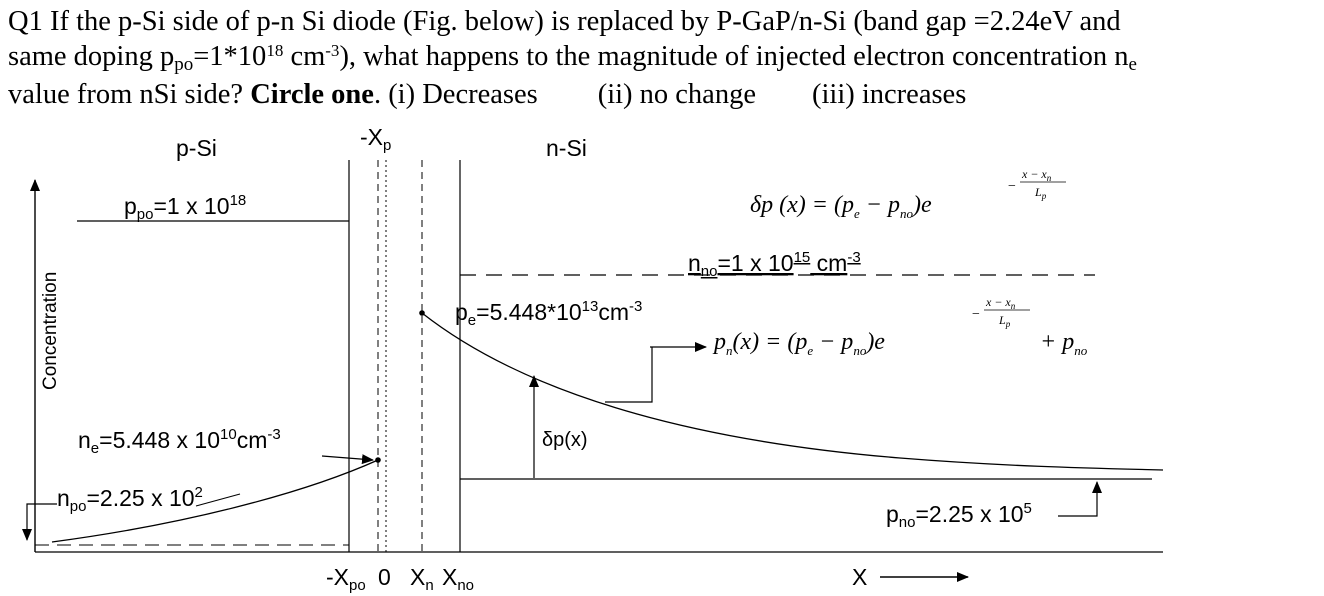 The image size is (1324, 596). What do you see at coordinates (458, 579) in the screenshot?
I see `tick-xno: Xno` at bounding box center [458, 579].